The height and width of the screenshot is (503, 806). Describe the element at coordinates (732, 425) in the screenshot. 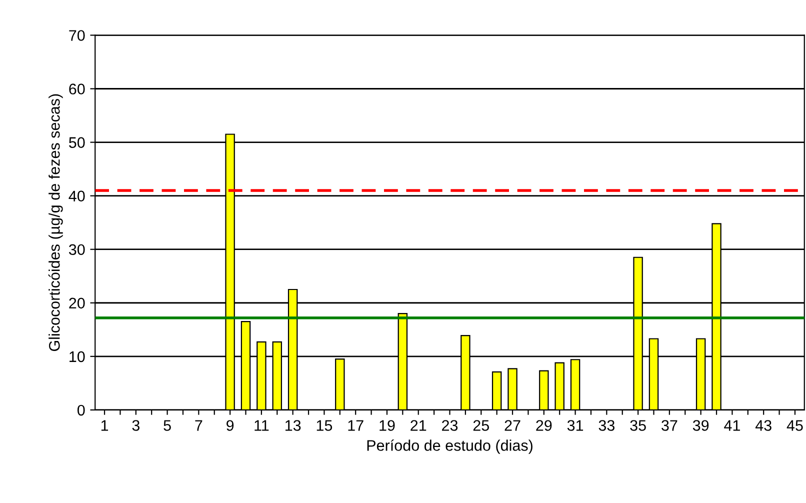

I see `x-tick-label: 41` at that location.